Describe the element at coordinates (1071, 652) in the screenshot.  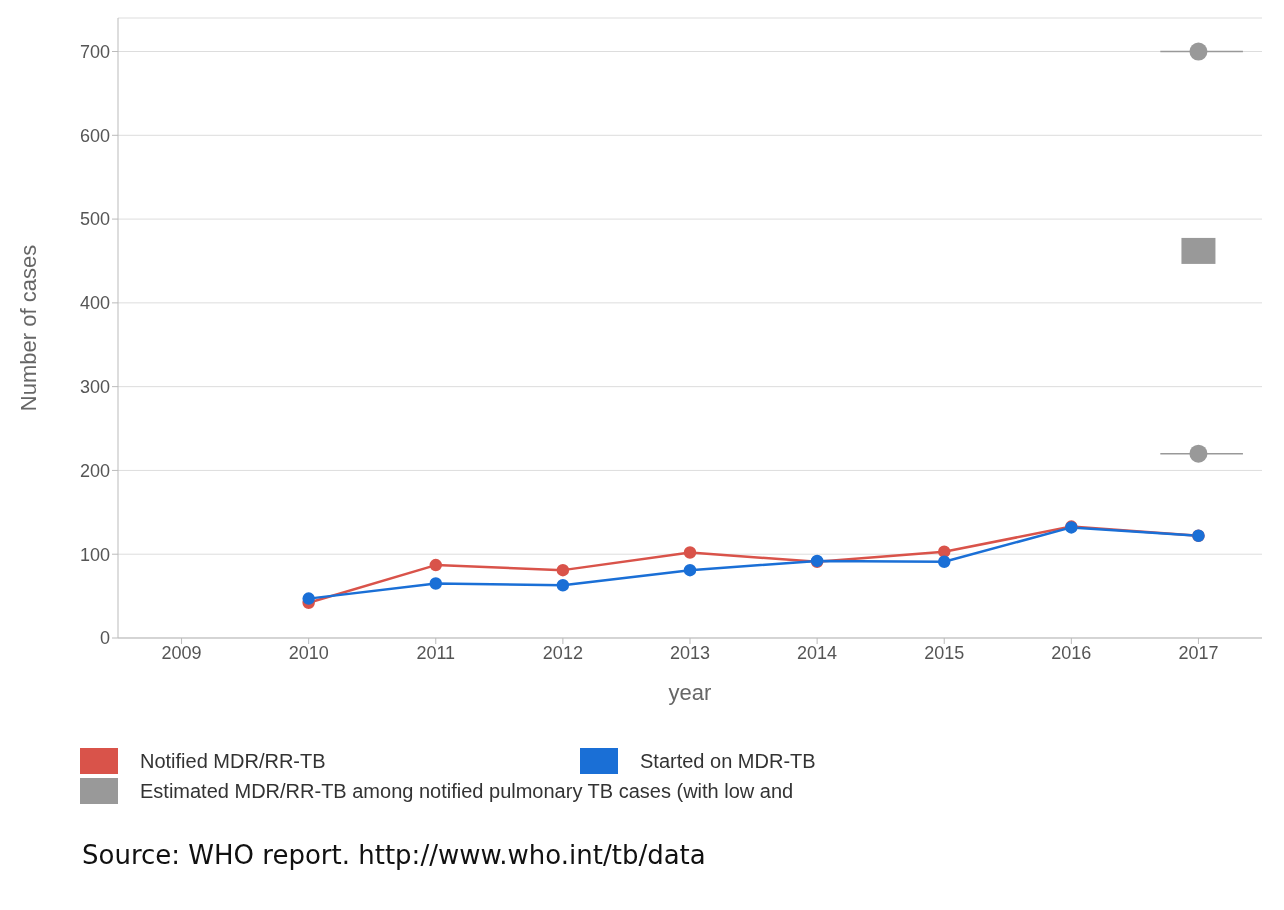
I see `x-tick-label: 2016` at that location.